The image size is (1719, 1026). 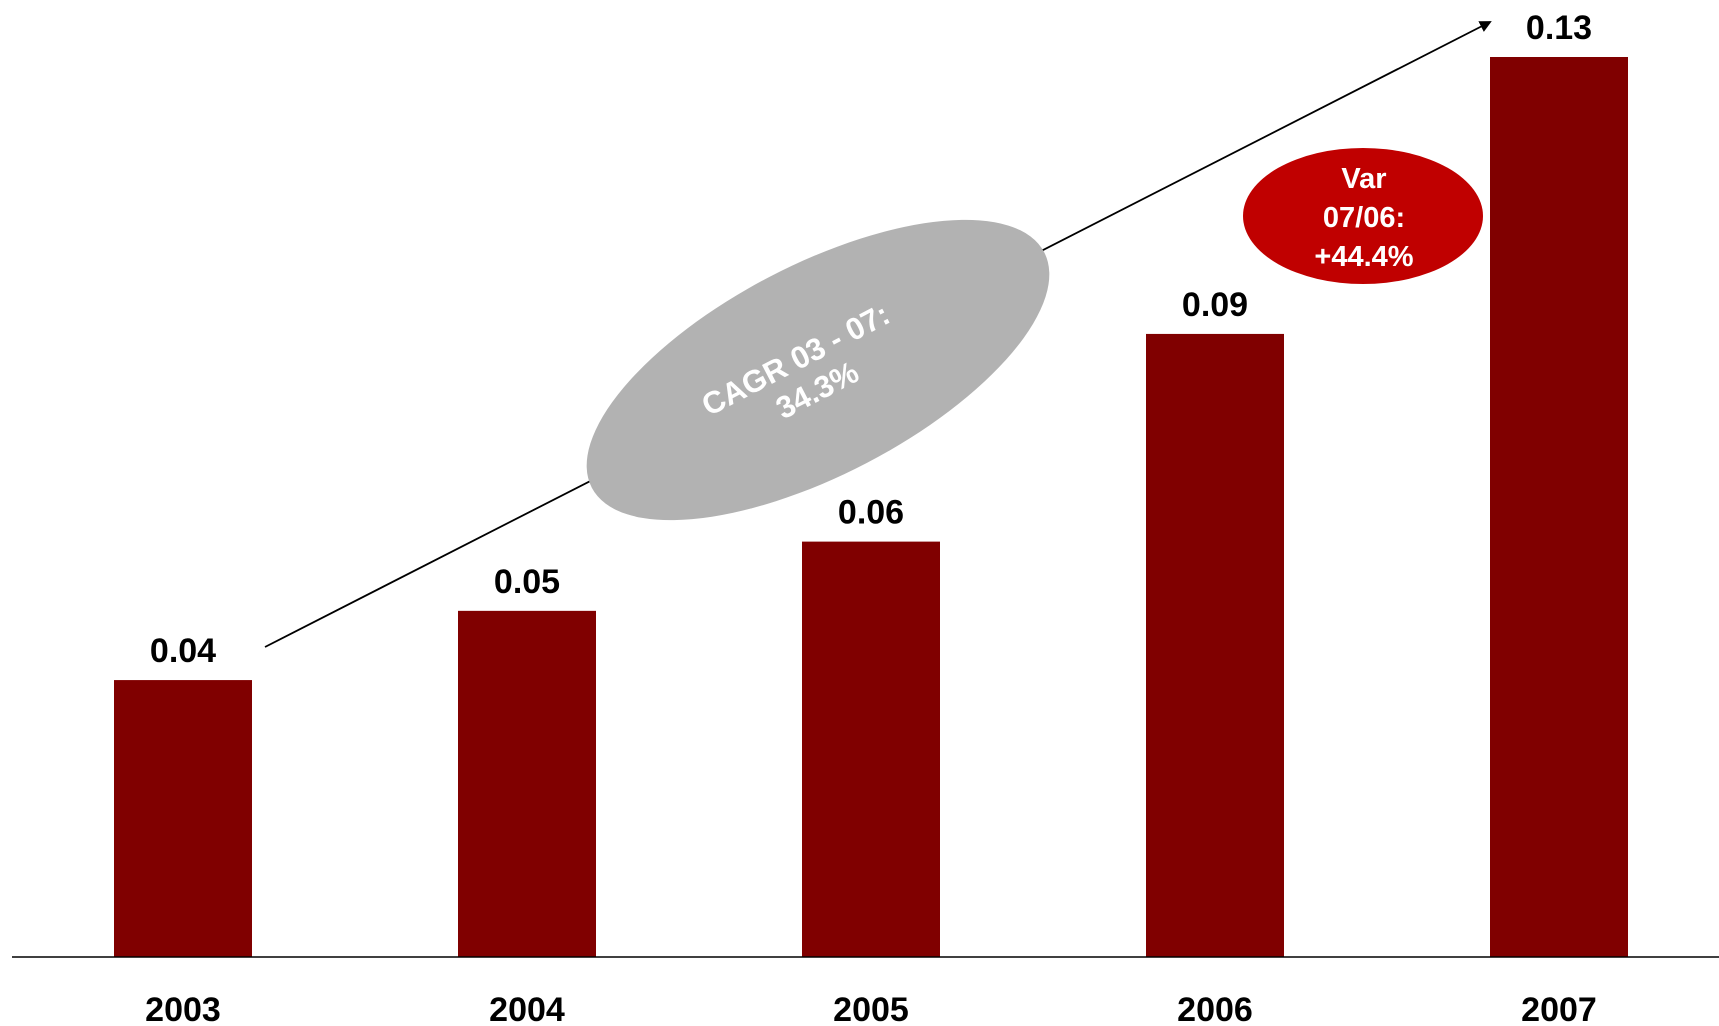 I want to click on variation-ellipse, so click(x=1363, y=216).